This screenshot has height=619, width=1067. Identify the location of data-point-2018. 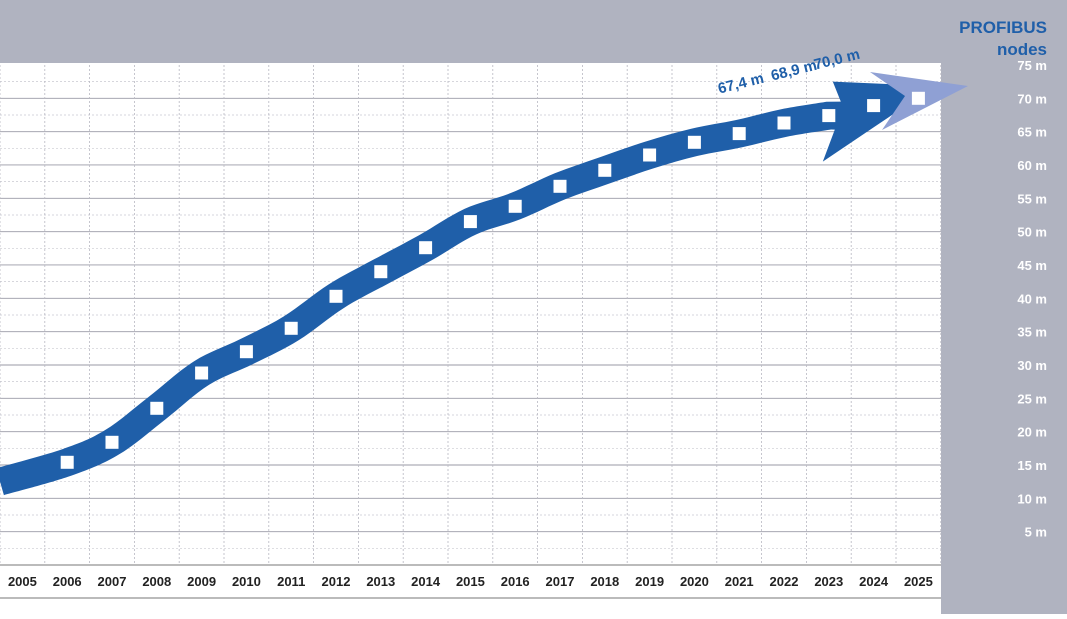
(605, 170).